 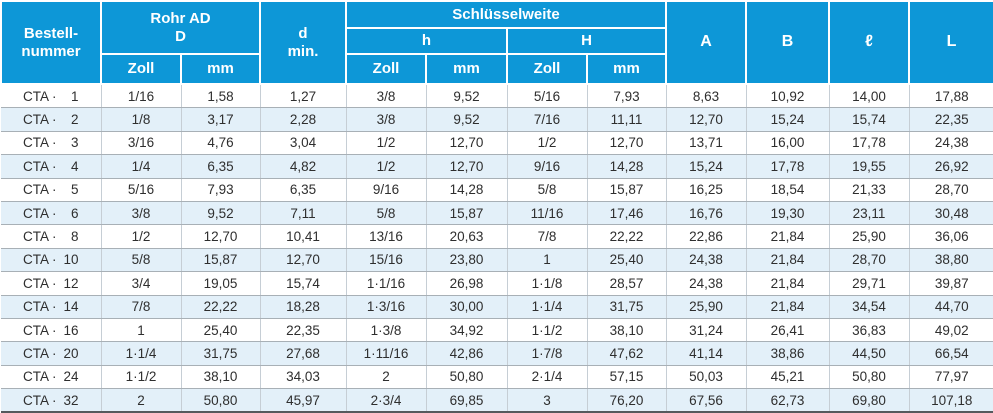 What do you see at coordinates (221, 307) in the screenshot?
I see `data-cell: 22,22` at bounding box center [221, 307].